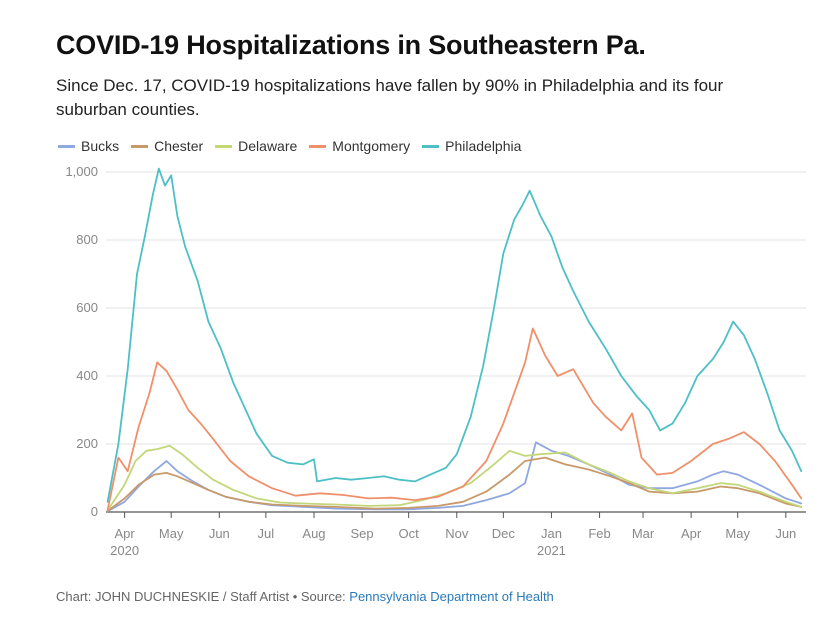 The width and height of the screenshot is (834, 626). I want to click on x-tick-label: Oct, so click(409, 533).